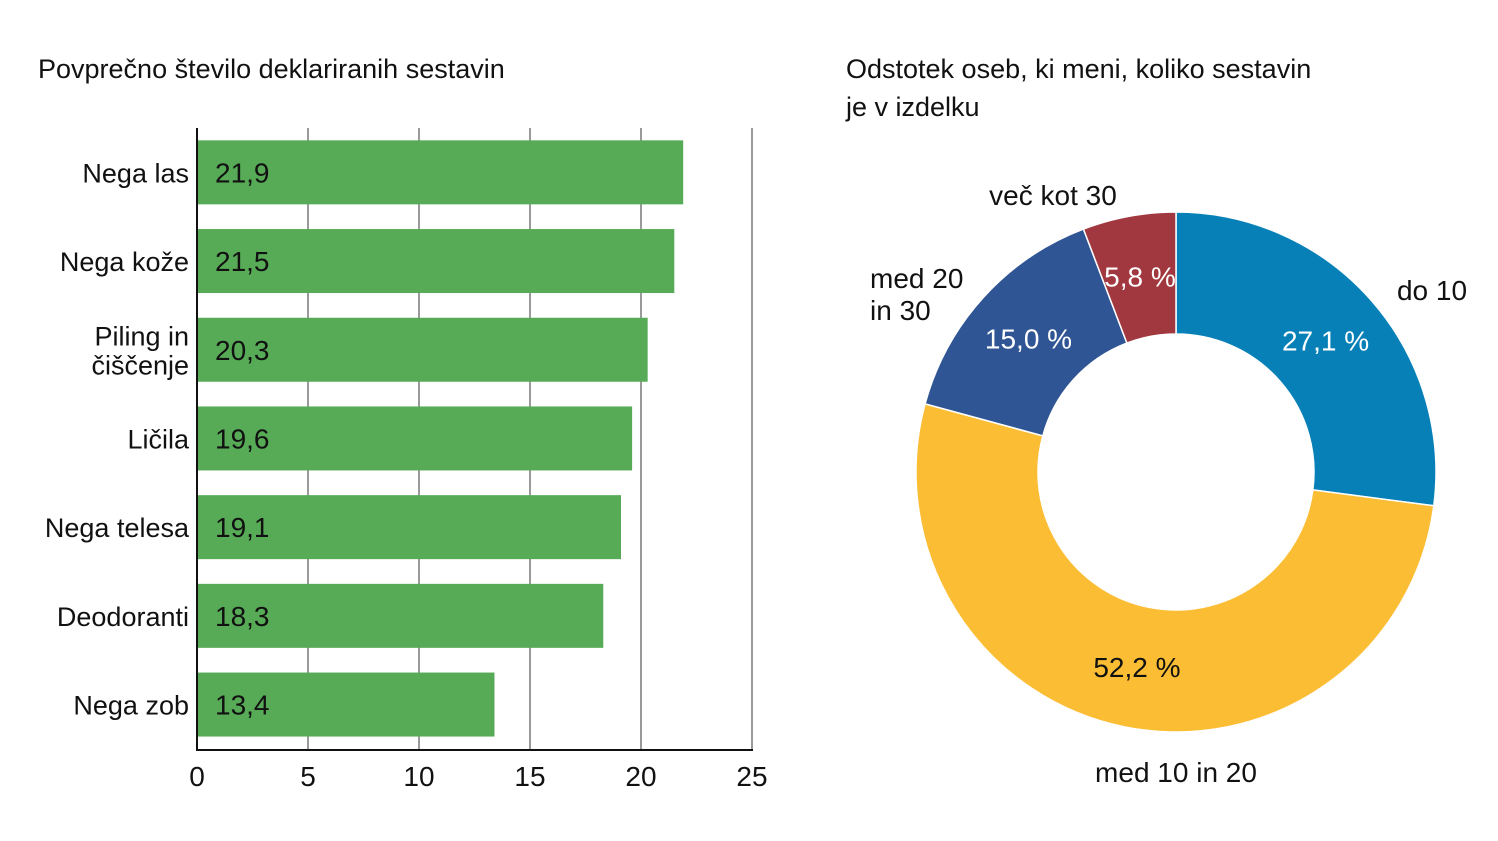  Describe the element at coordinates (1053, 195) in the screenshot. I see `slice-category-label: več kot 30` at that location.